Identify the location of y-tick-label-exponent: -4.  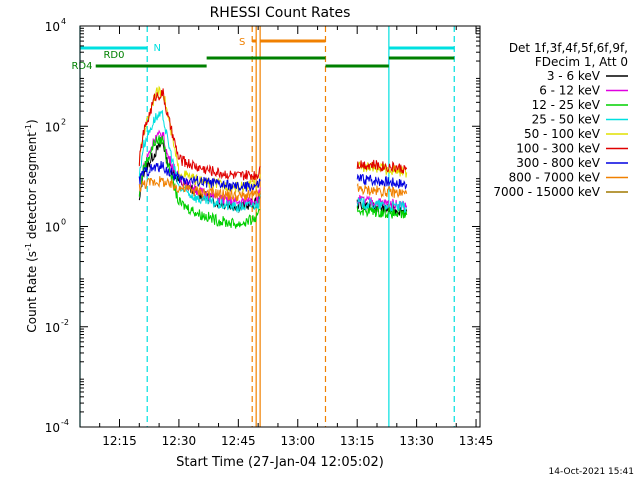
(65, 422).